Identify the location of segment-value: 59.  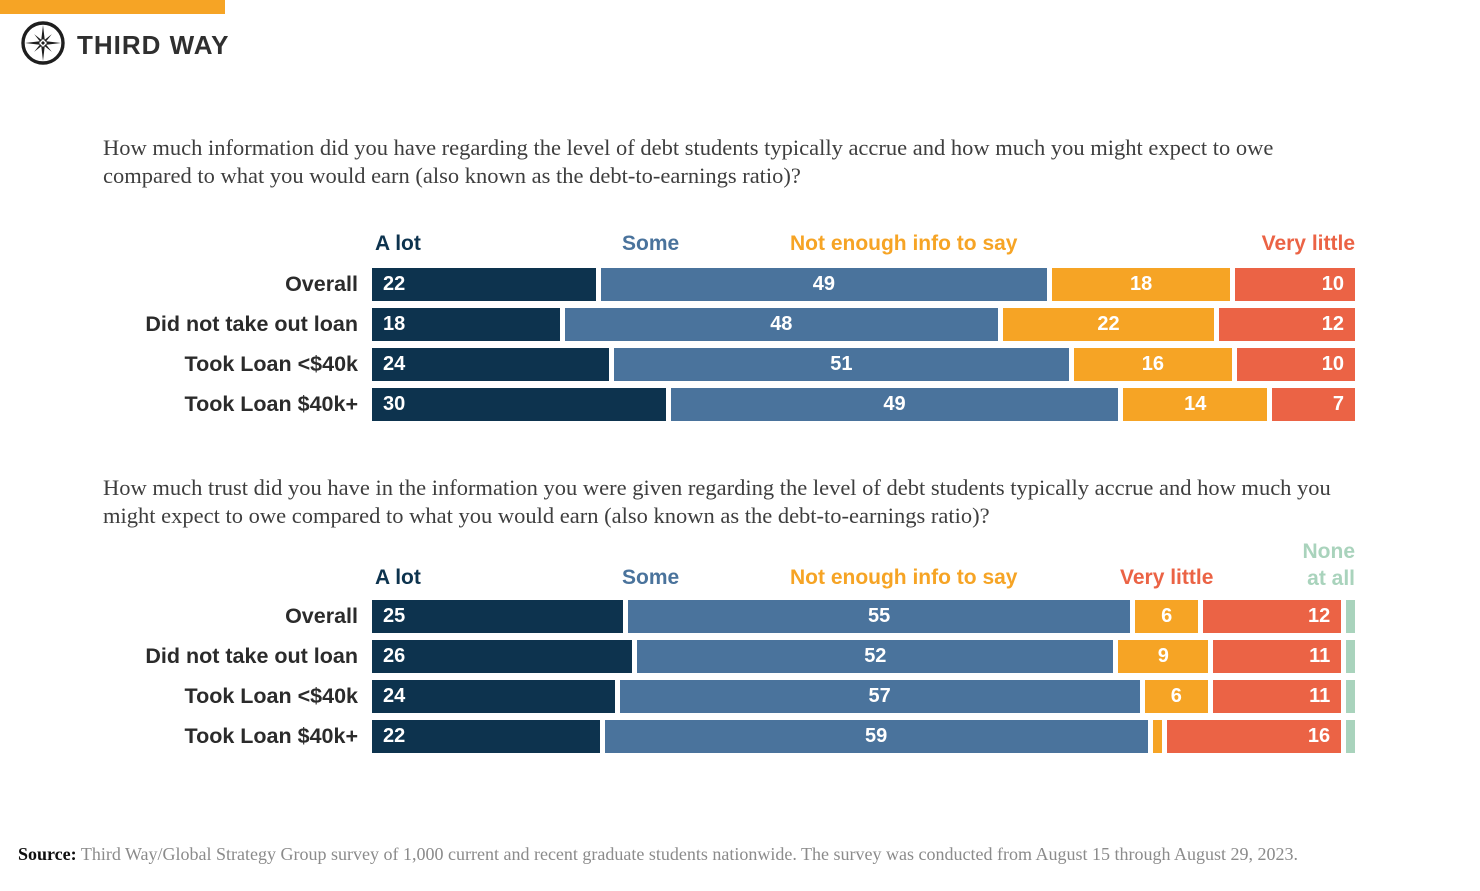
(876, 736).